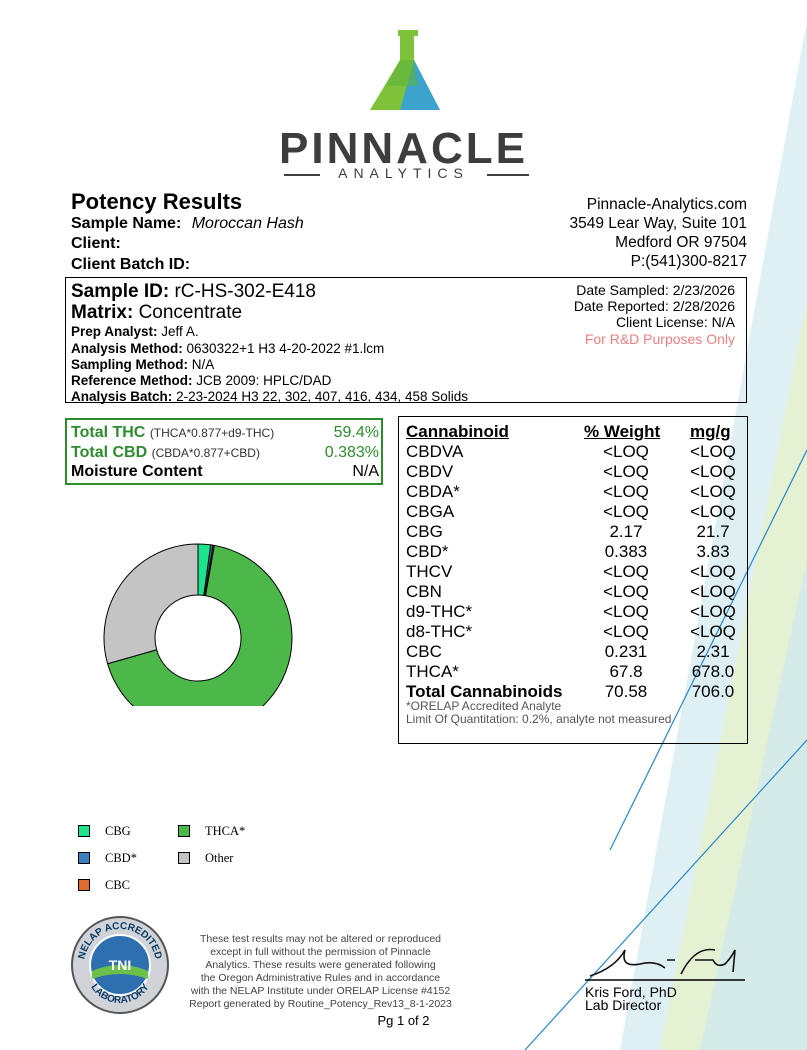 Image resolution: width=807 pixels, height=1050 pixels. I want to click on total-cbd-row: Total CBD (CBDA*0.877+CBD) 0.383%, so click(225, 453).